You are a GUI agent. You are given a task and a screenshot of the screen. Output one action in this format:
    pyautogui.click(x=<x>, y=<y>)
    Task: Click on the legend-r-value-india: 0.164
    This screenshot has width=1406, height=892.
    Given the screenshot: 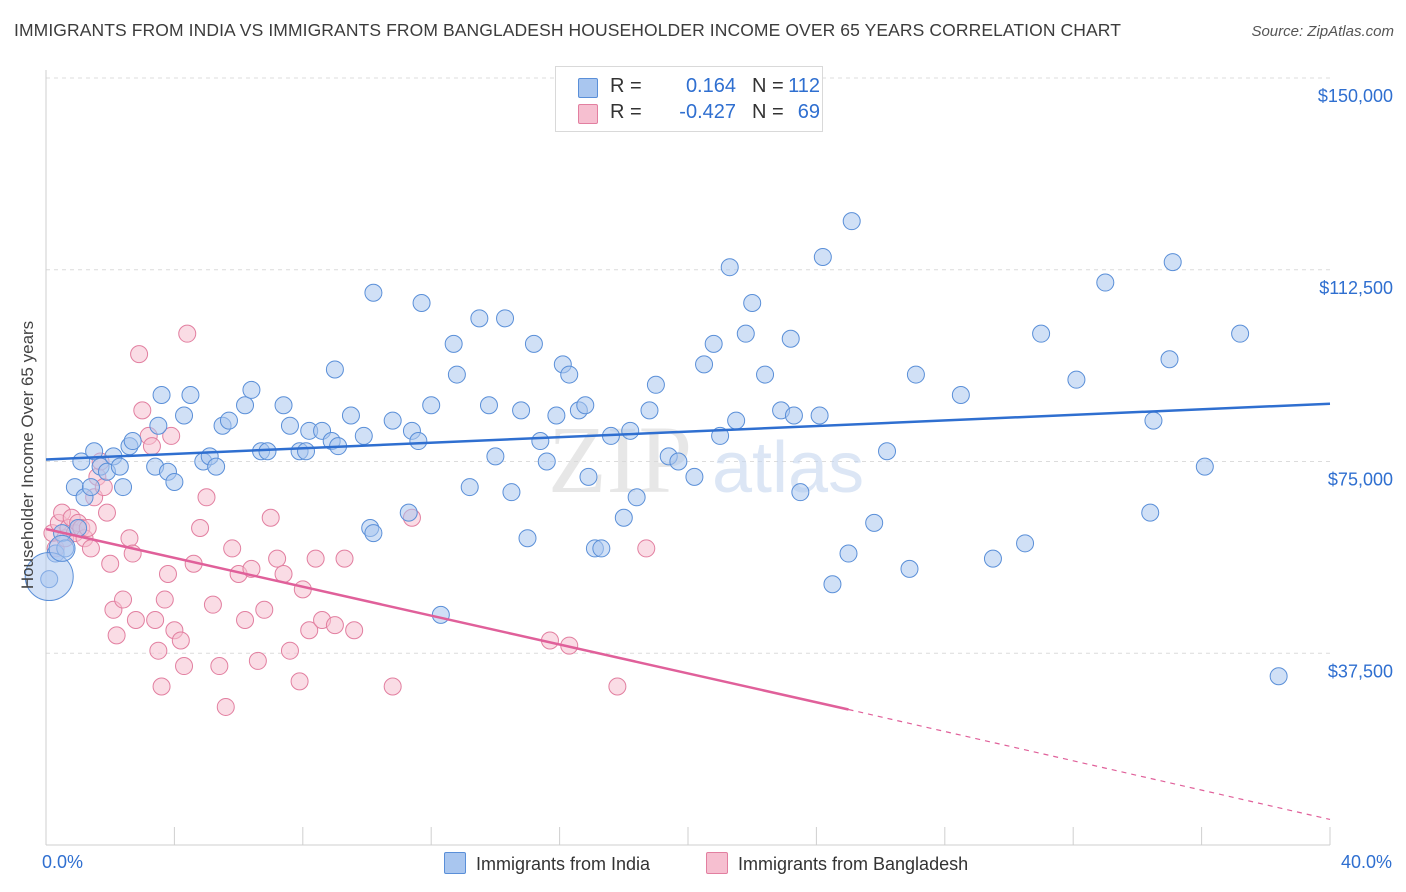 What is the action you would take?
    pyautogui.click(x=710, y=86)
    